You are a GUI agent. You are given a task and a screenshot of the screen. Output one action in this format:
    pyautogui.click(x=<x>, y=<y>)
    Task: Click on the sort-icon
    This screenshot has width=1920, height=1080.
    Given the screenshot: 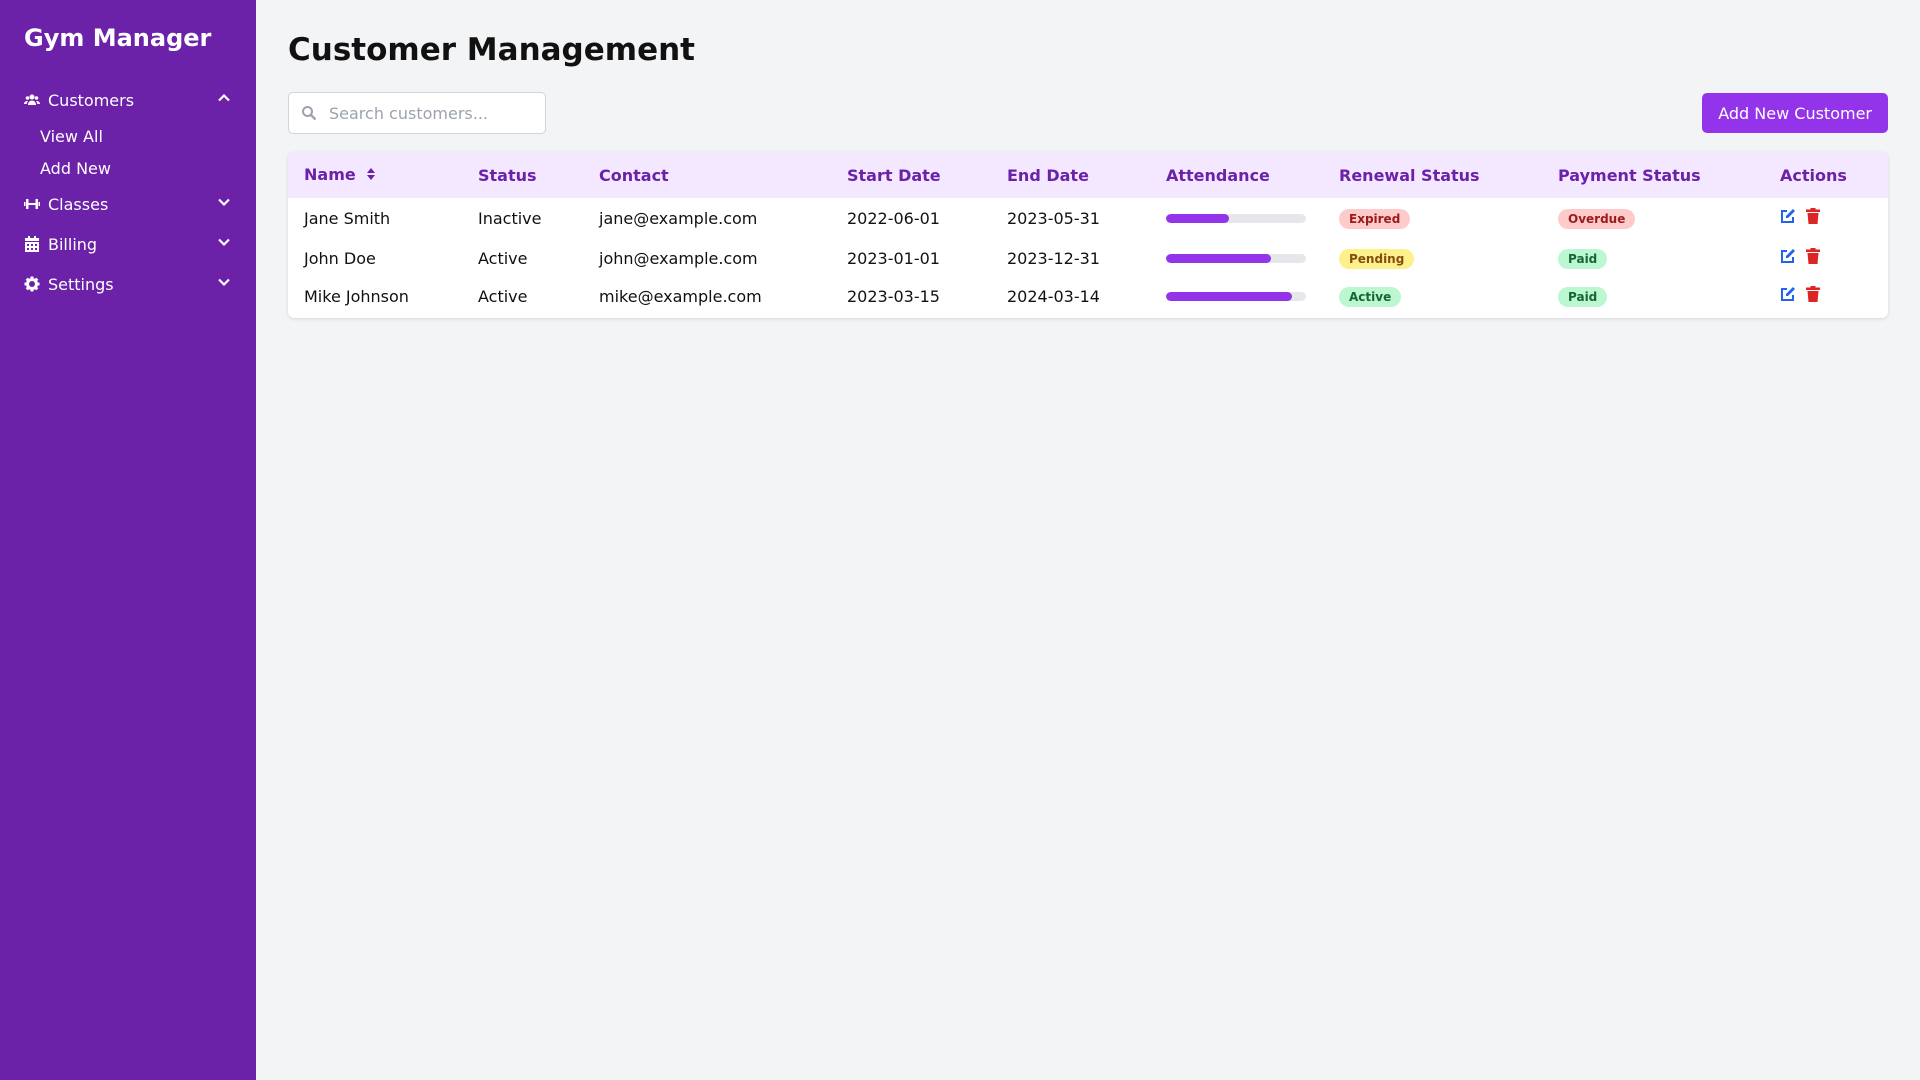 What is the action you would take?
    pyautogui.click(x=371, y=175)
    